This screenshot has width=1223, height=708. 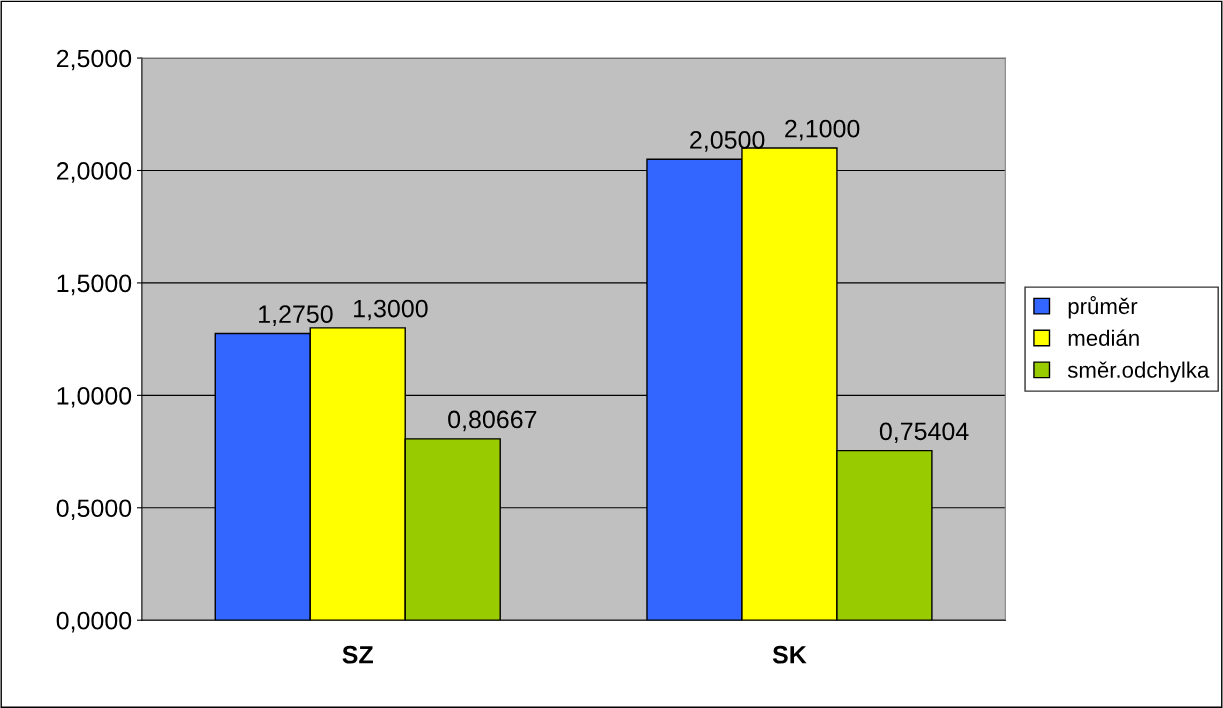 What do you see at coordinates (94, 622) in the screenshot?
I see `y-tick-label: 0,0000` at bounding box center [94, 622].